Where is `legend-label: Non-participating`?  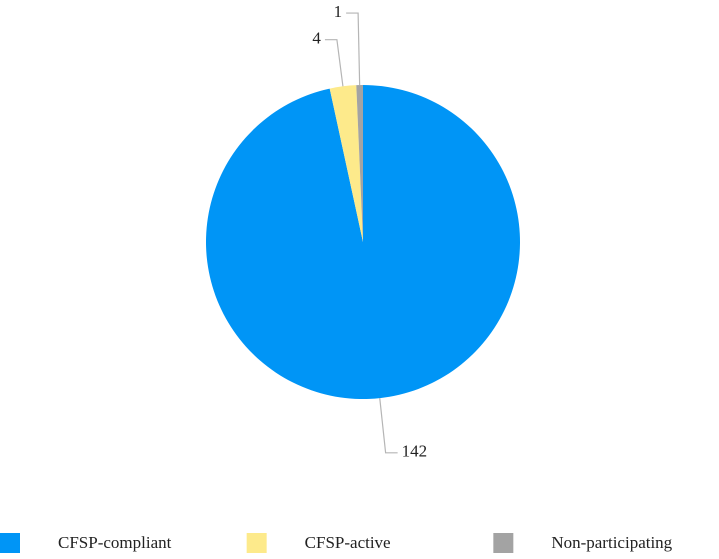 legend-label: Non-participating is located at coordinates (611, 542).